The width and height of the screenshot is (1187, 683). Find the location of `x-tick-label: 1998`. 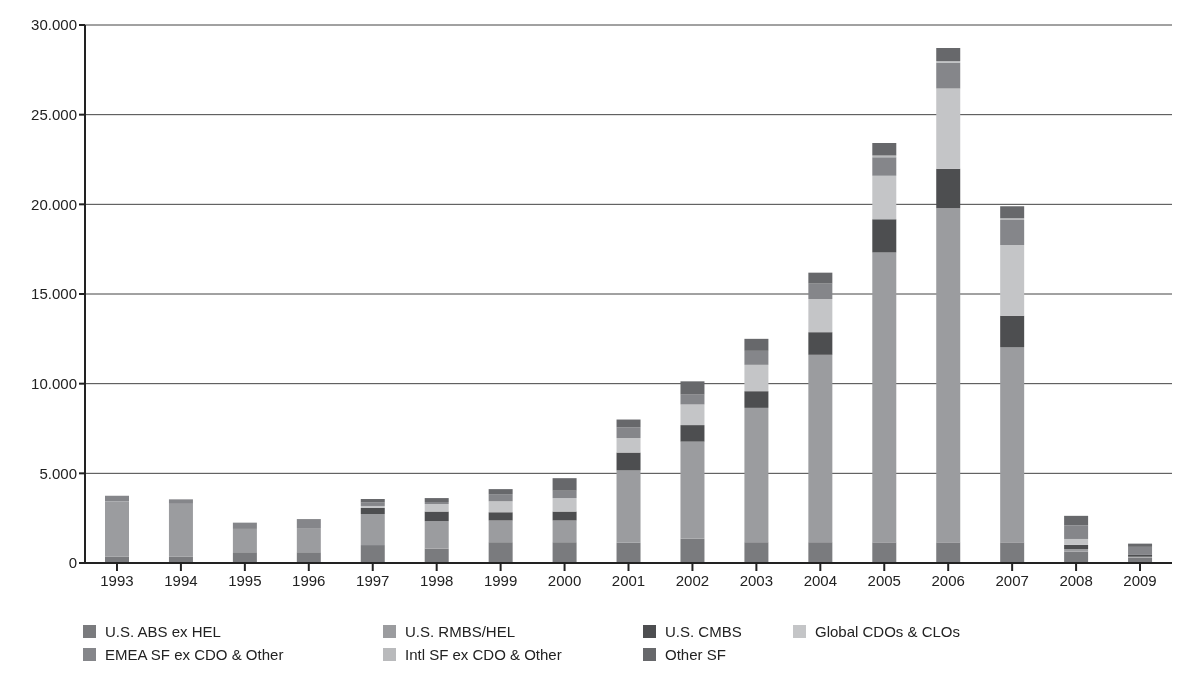

x-tick-label: 1998 is located at coordinates (436, 580).